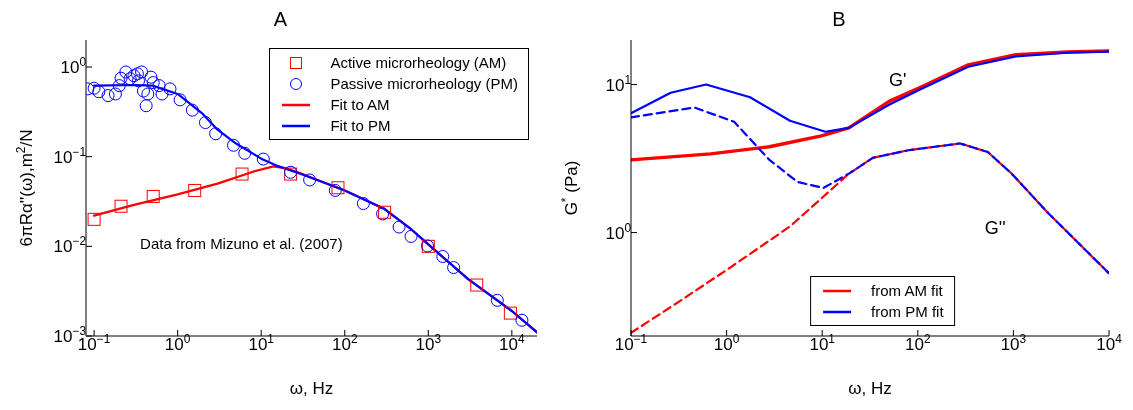  I want to click on annotation: Data from Mizuno et al. (2007), so click(241, 244).